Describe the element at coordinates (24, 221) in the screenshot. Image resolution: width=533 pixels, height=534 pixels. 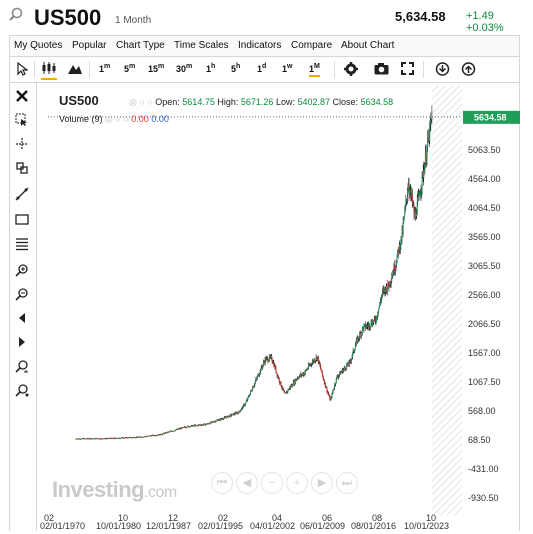
I see `rectangle-tool-icon` at that location.